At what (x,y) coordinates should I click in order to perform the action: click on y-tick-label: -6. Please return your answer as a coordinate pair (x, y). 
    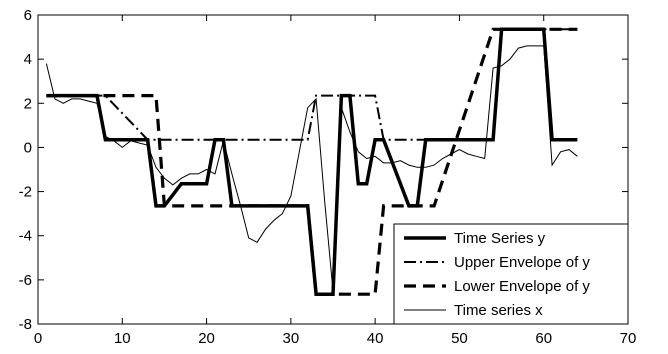
    Looking at the image, I should click on (25, 280).